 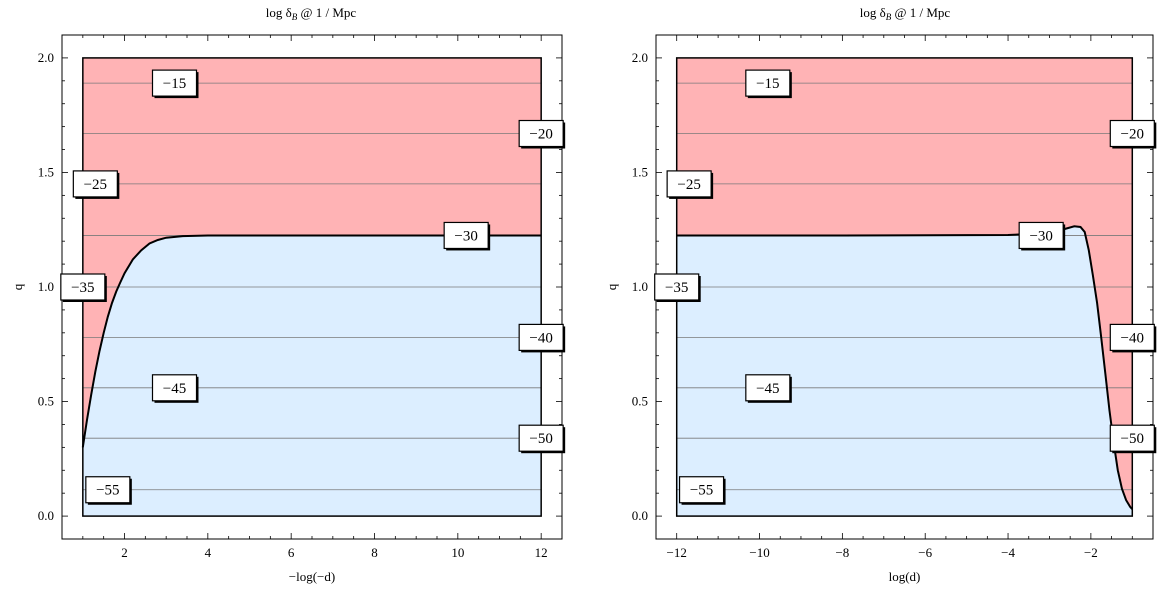 What do you see at coordinates (842, 552) in the screenshot?
I see `x-tick-label: −8` at bounding box center [842, 552].